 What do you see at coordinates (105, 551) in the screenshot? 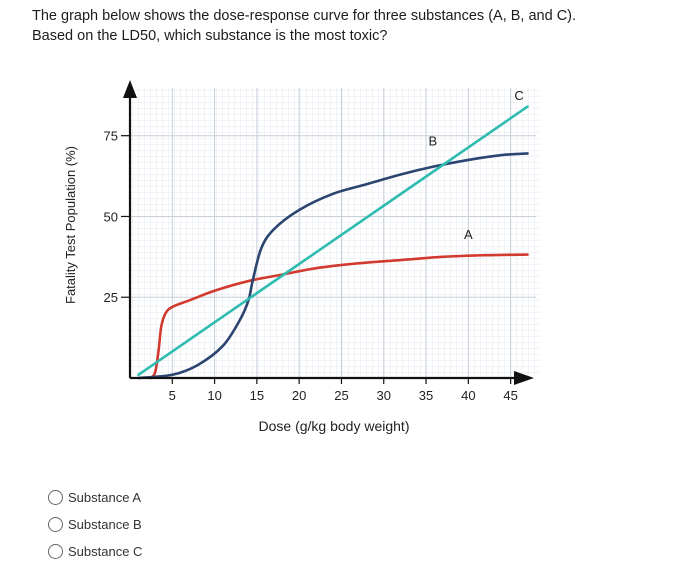
I see `option-label: Substance C` at bounding box center [105, 551].